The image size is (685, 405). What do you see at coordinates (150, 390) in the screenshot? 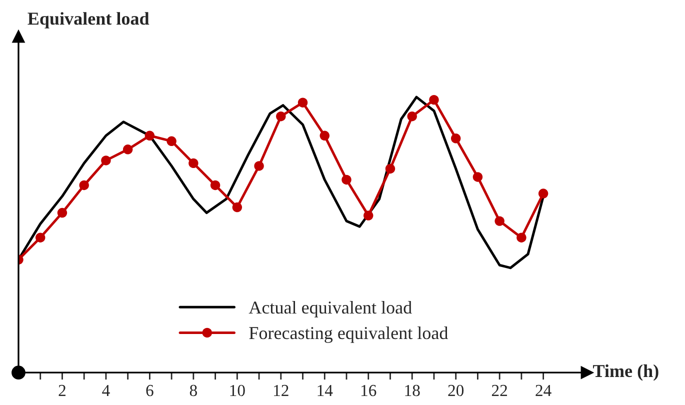
I see `x-tick-label: 6` at bounding box center [150, 390].